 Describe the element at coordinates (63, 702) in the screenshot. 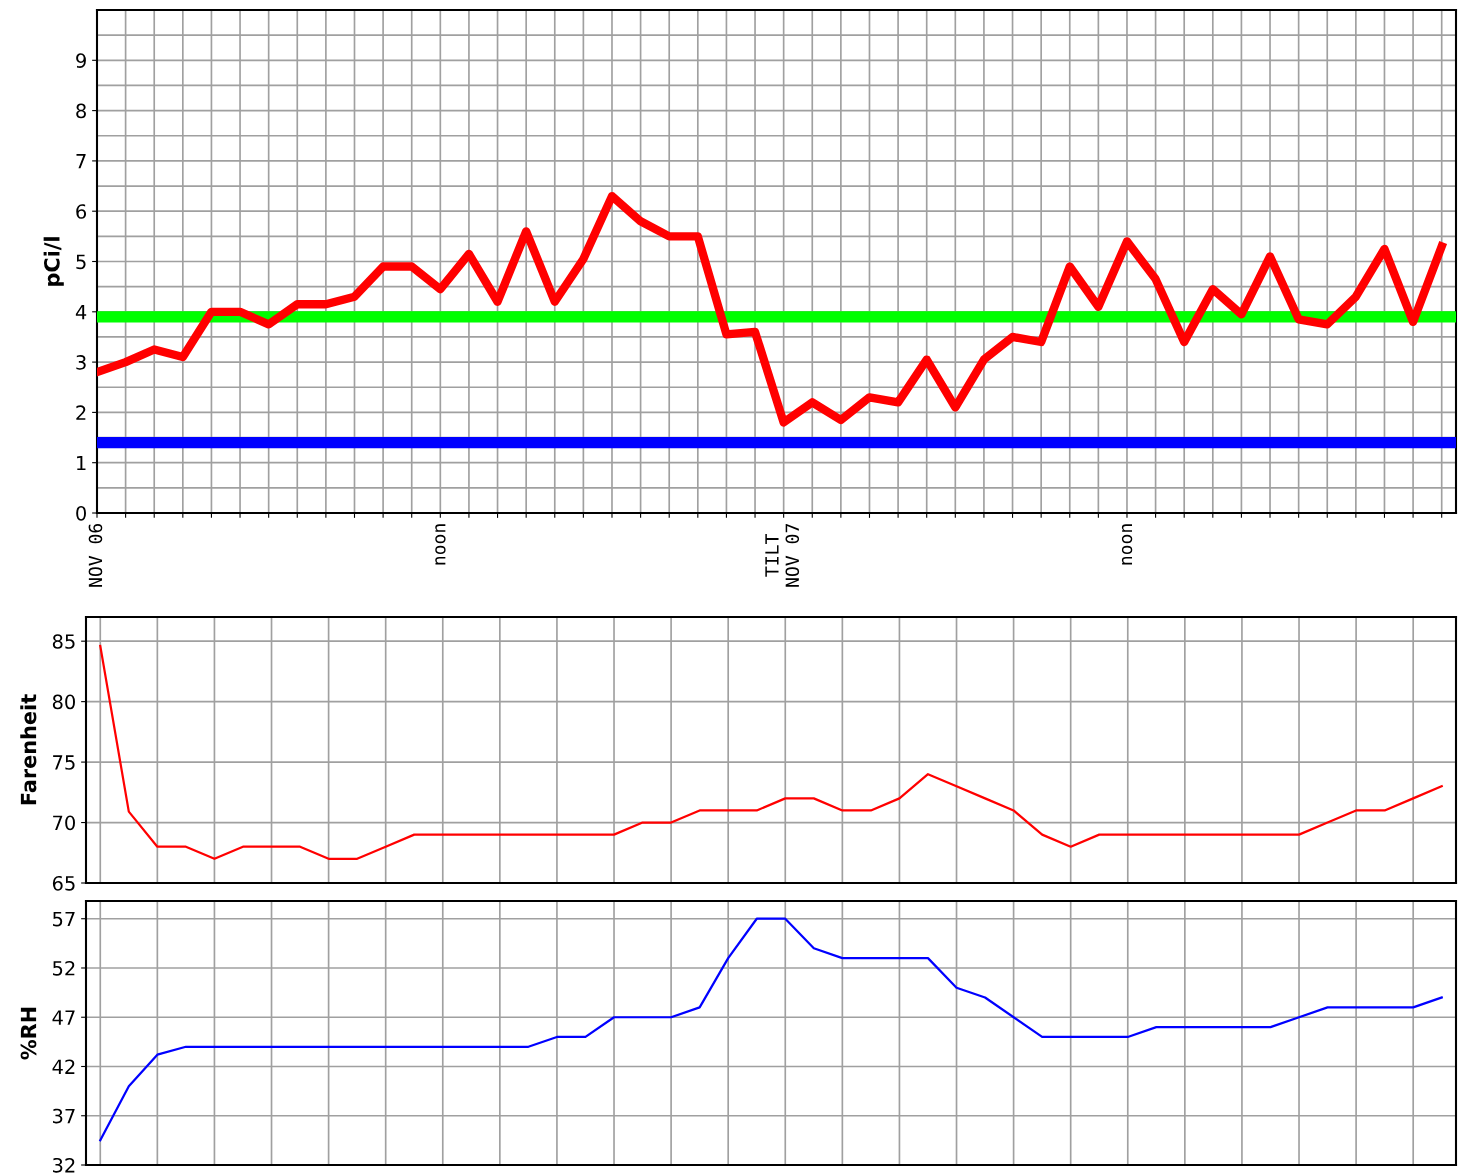

I see `y-tick-label: 80` at that location.